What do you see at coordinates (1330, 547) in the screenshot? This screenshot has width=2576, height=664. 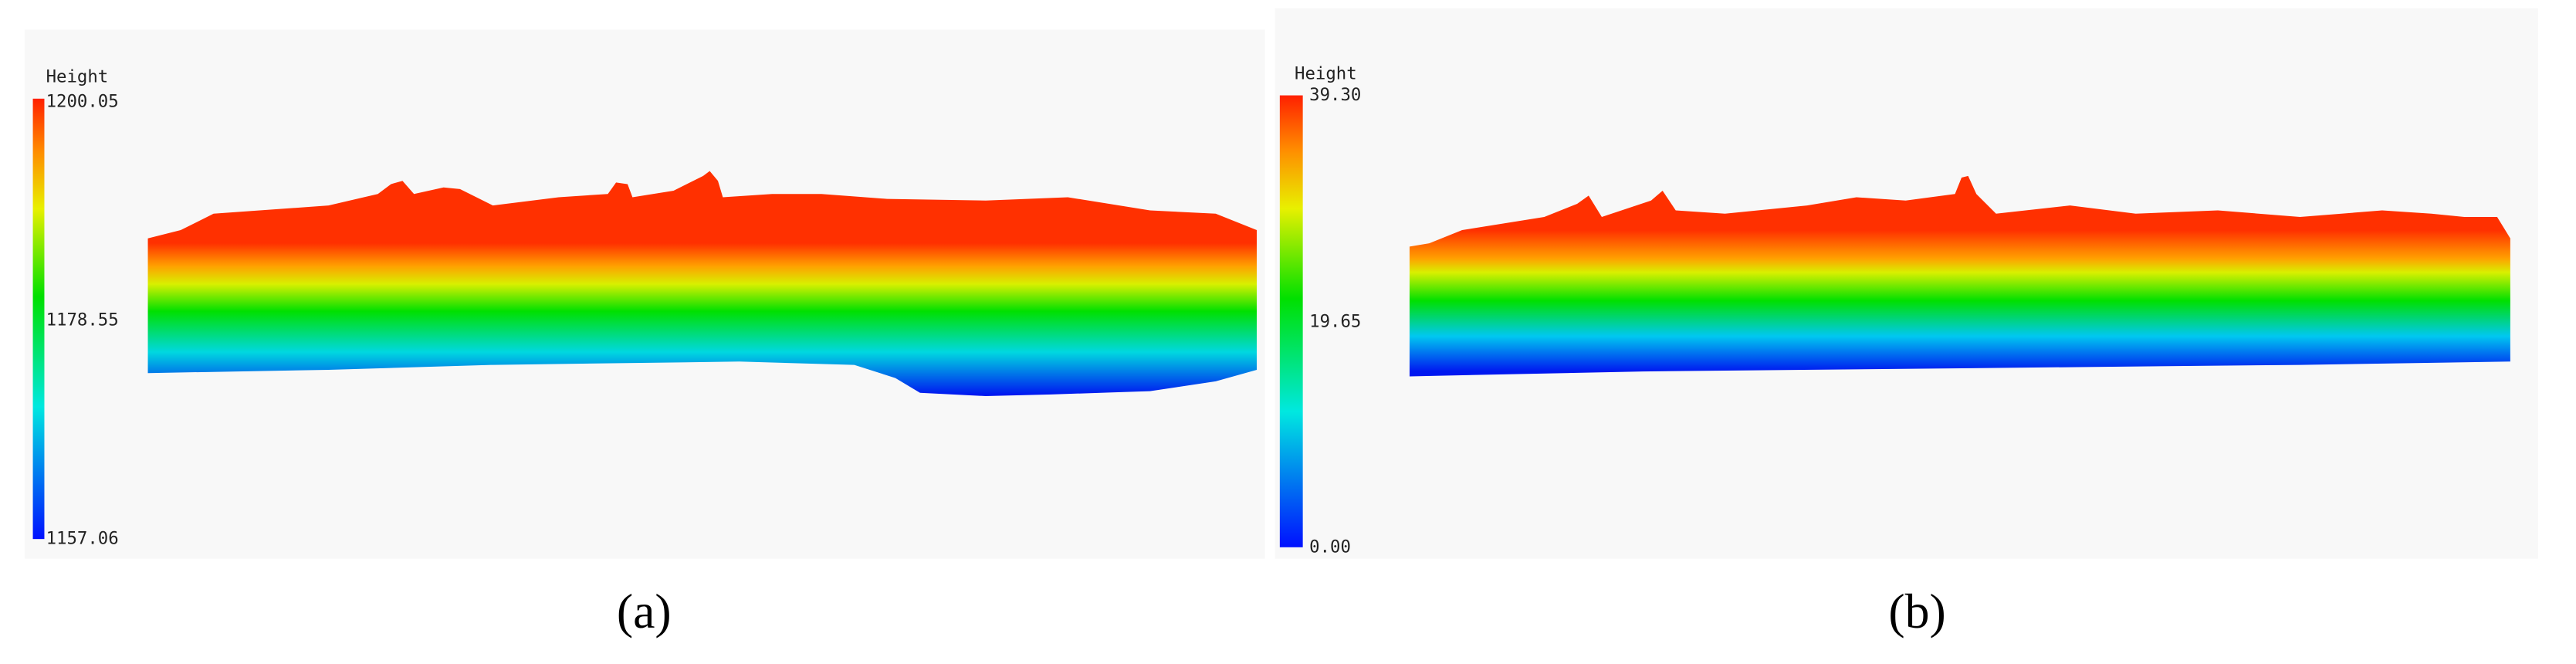 I see `colorbar-label: 0.00` at bounding box center [1330, 547].